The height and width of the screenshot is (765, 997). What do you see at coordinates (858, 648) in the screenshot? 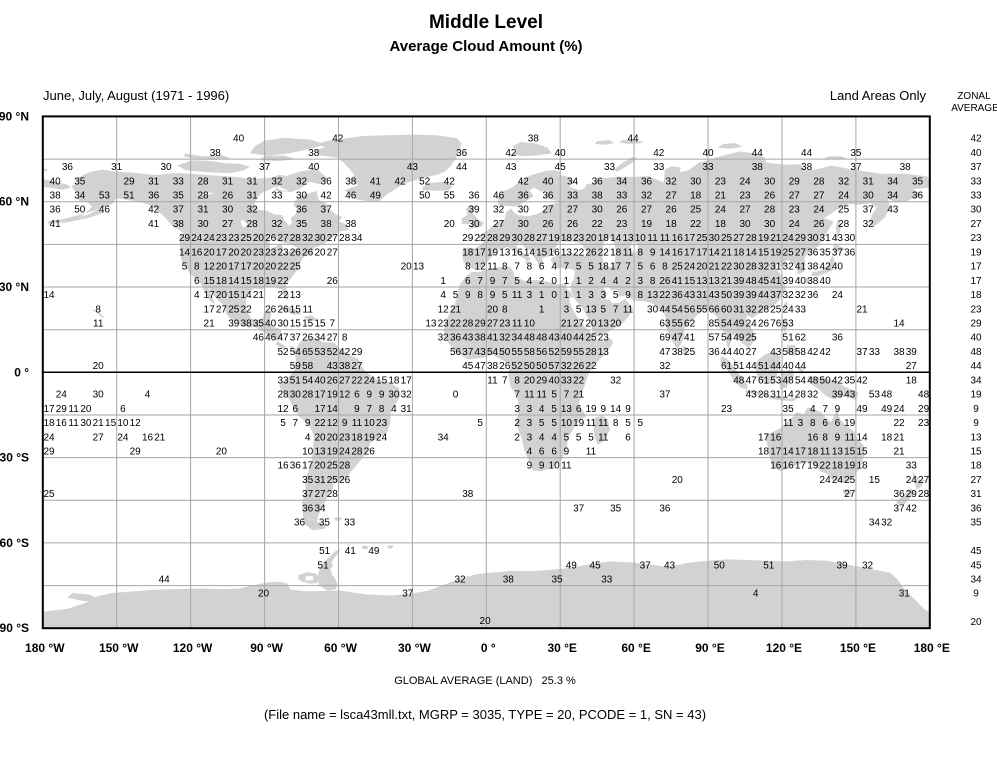
I see `svg-text: 150 °E` at bounding box center [858, 648].